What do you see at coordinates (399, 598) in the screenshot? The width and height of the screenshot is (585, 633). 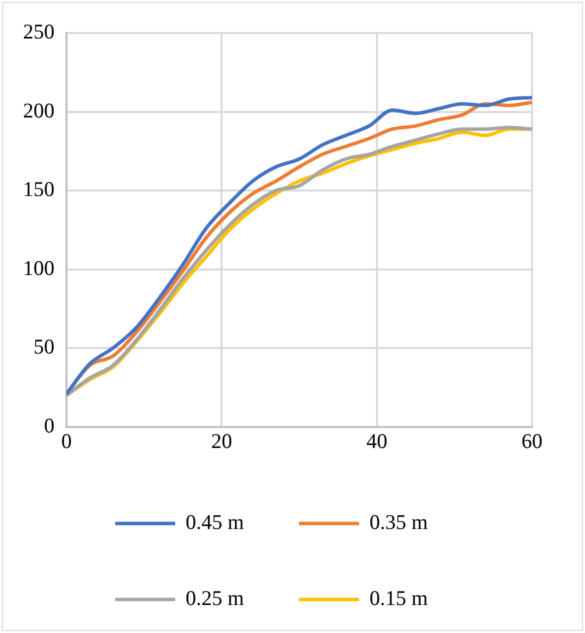 I see `legend-label: 0.15 m` at bounding box center [399, 598].